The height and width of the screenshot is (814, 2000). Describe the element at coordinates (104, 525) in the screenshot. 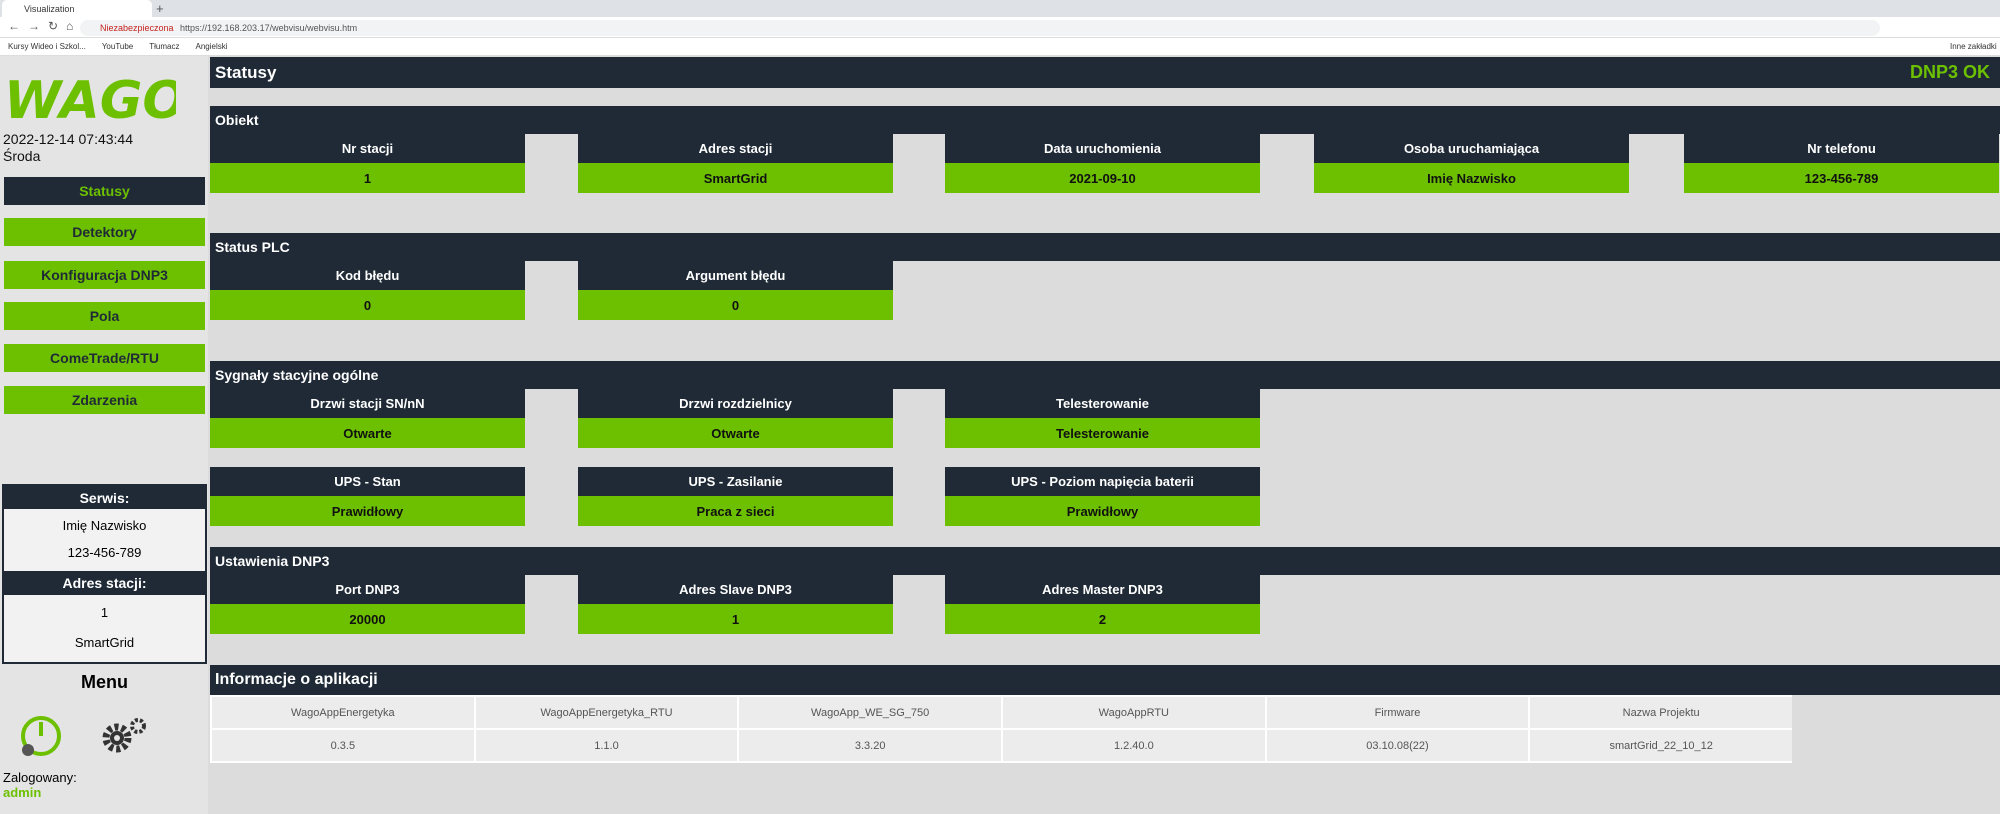

I see `service-name: Imię Nazwisko` at that location.